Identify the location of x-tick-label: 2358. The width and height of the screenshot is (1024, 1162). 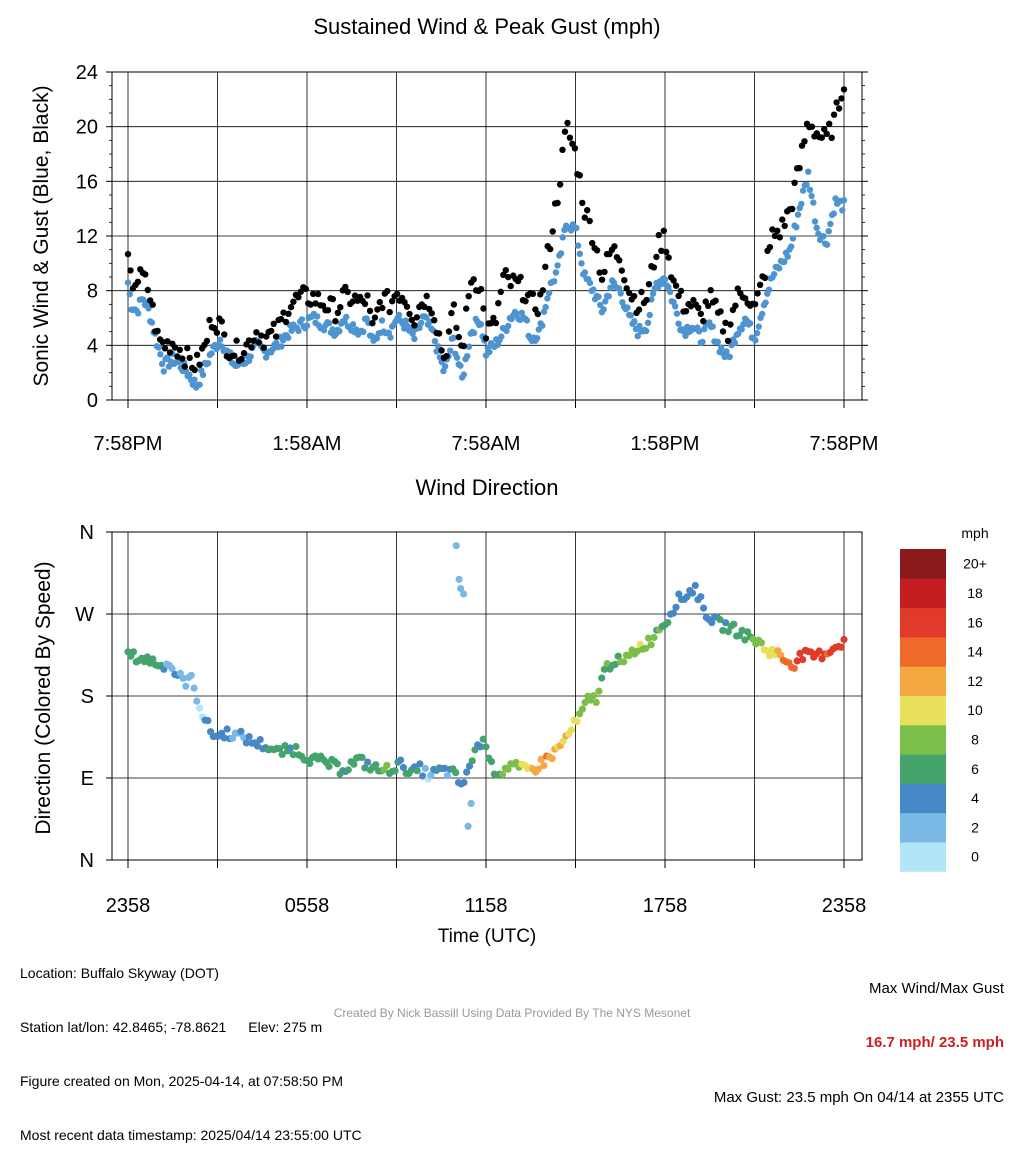
(128, 906).